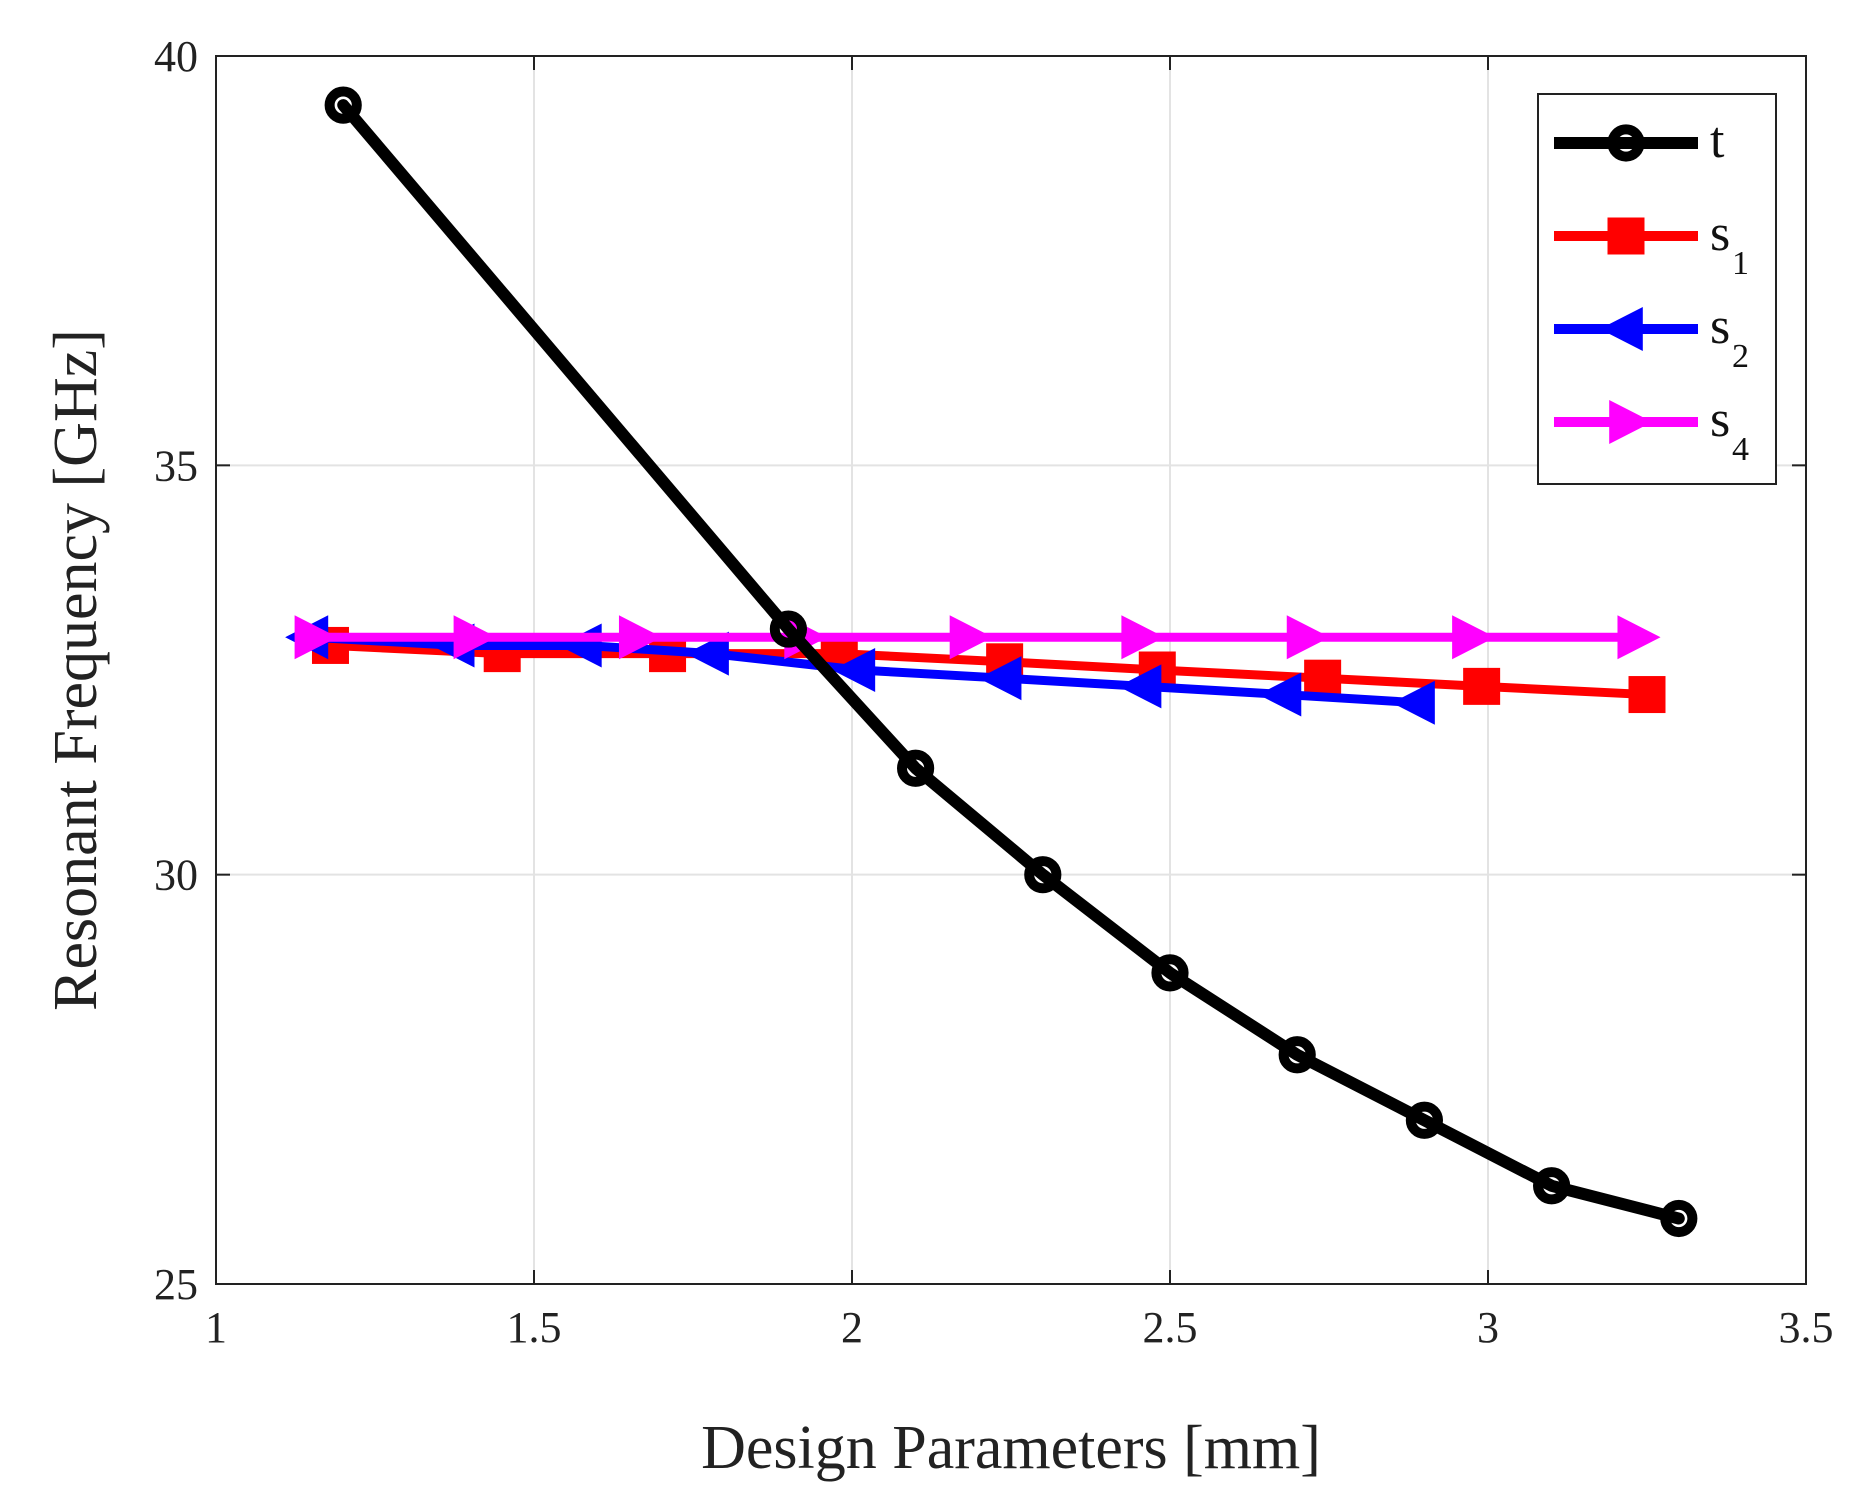 Image resolution: width=1868 pixels, height=1508 pixels. I want to click on x-axis-title: Design Parameters [mm], so click(1011, 1448).